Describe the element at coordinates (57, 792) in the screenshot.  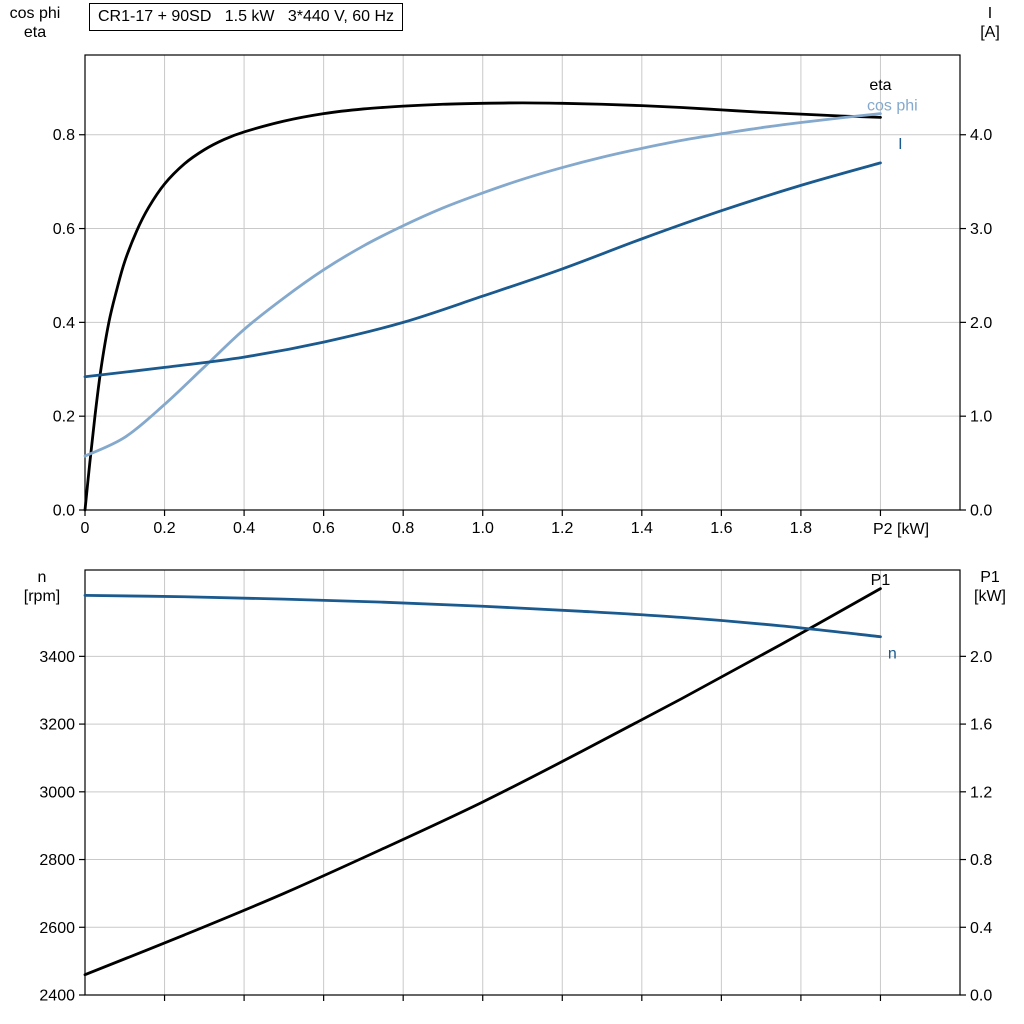
I see `svg-text: 3000` at that location.